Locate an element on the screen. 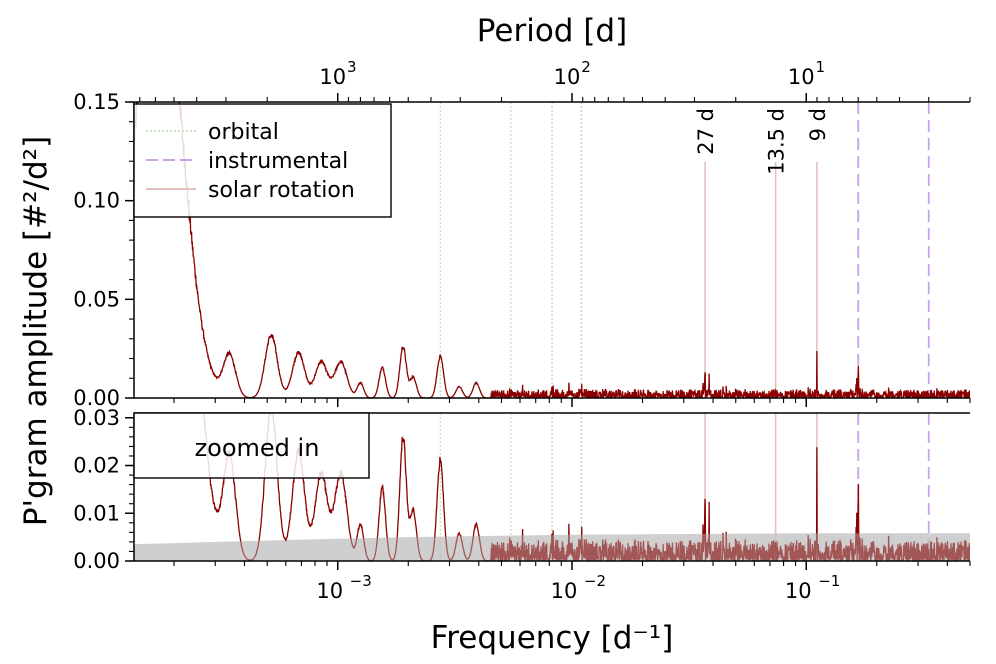  zoomed-in-label: zoomed in is located at coordinates (257, 448).